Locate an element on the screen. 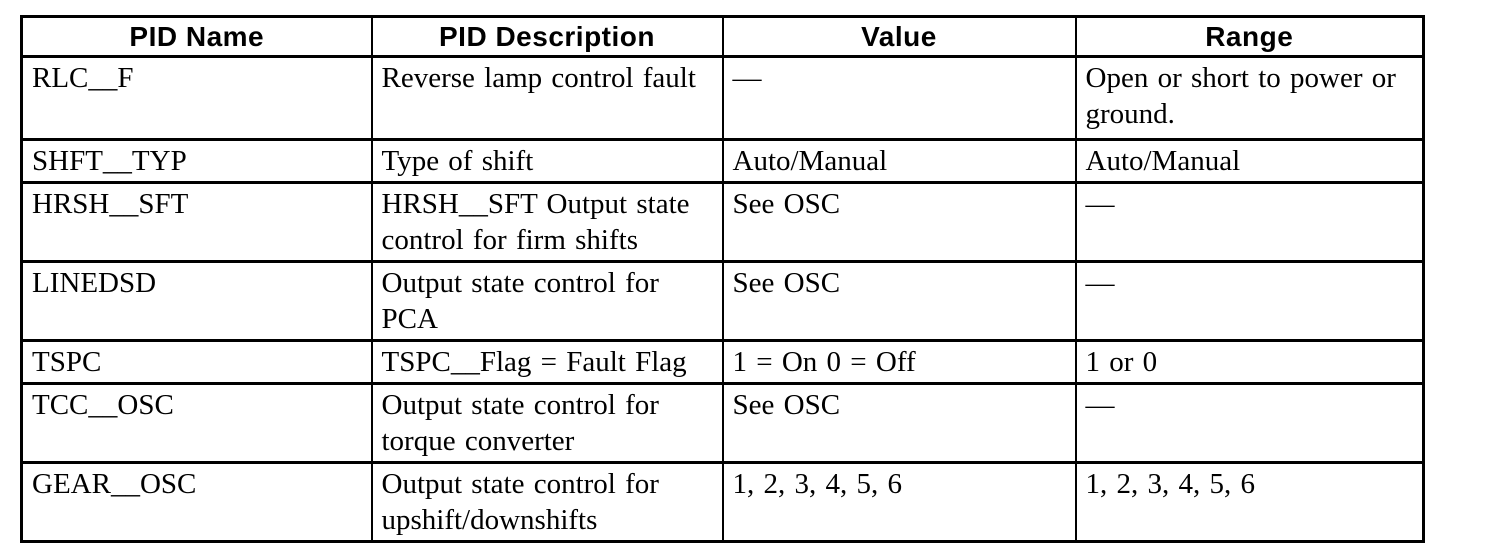 This screenshot has height=543, width=1504. cell-range: Auto/Manual is located at coordinates (1249, 161).